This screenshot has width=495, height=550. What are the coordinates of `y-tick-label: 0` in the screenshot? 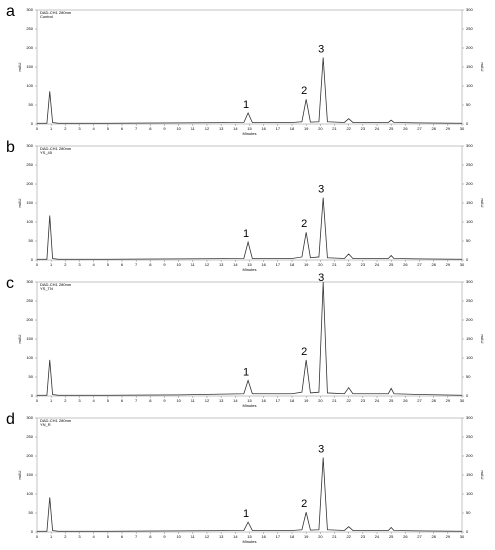 It's located at (32, 395).